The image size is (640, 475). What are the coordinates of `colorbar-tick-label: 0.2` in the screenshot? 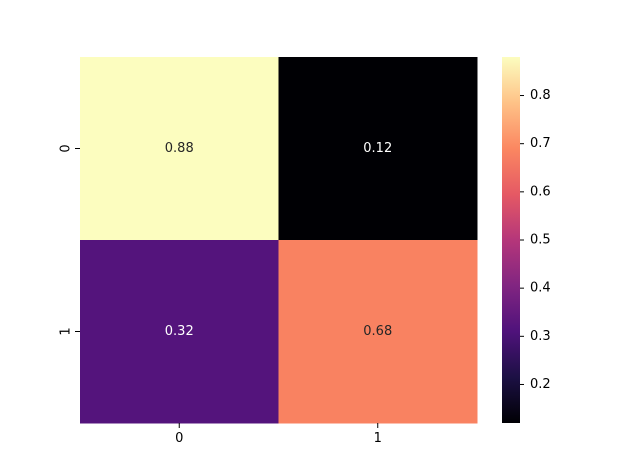 It's located at (540, 384).